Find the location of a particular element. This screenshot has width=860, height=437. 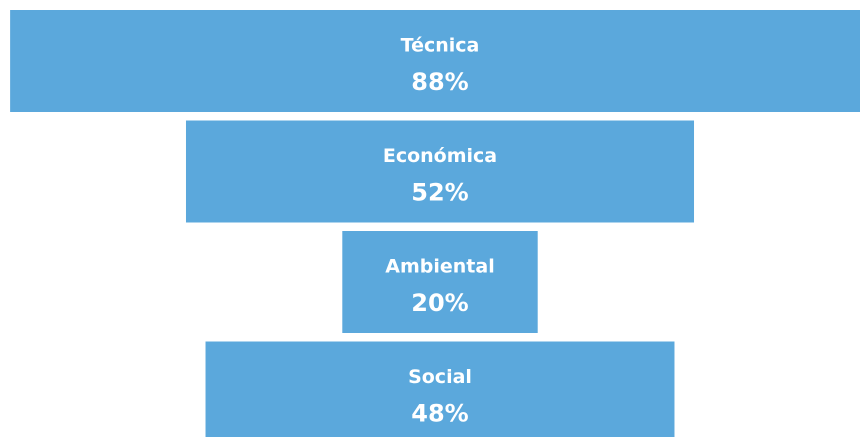

value-label: 52% is located at coordinates (439, 193).